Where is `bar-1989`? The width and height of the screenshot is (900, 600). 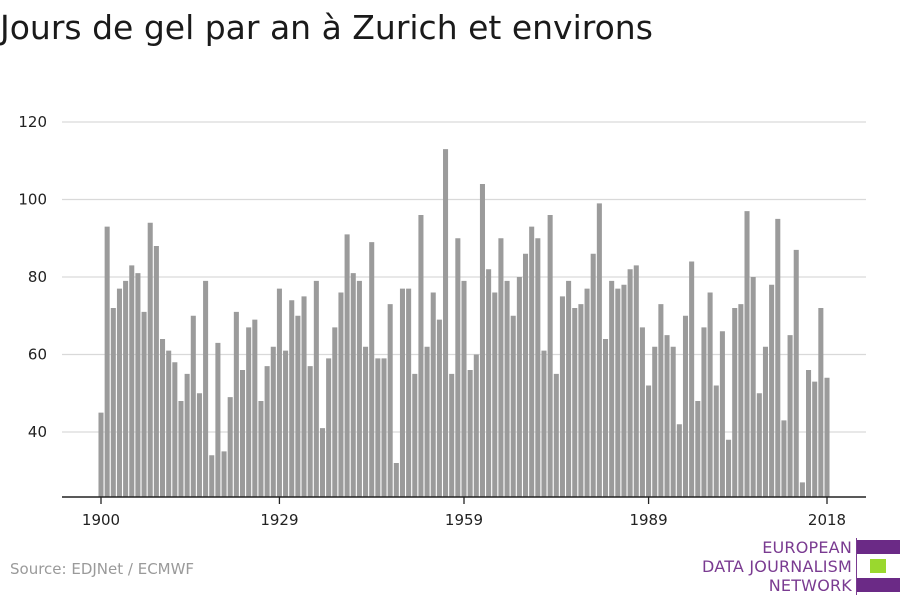
bar-1989 is located at coordinates (649, 441).